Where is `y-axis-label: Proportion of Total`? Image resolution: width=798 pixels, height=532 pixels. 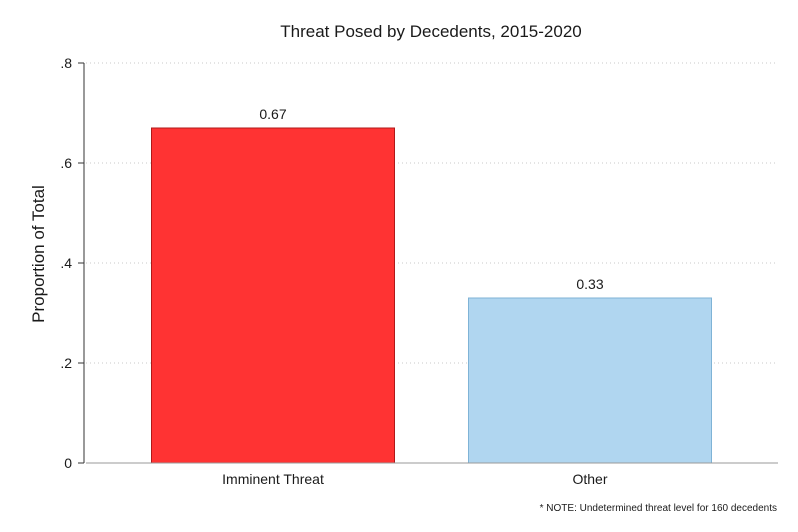
y-axis-label: Proportion of Total is located at coordinates (38, 254).